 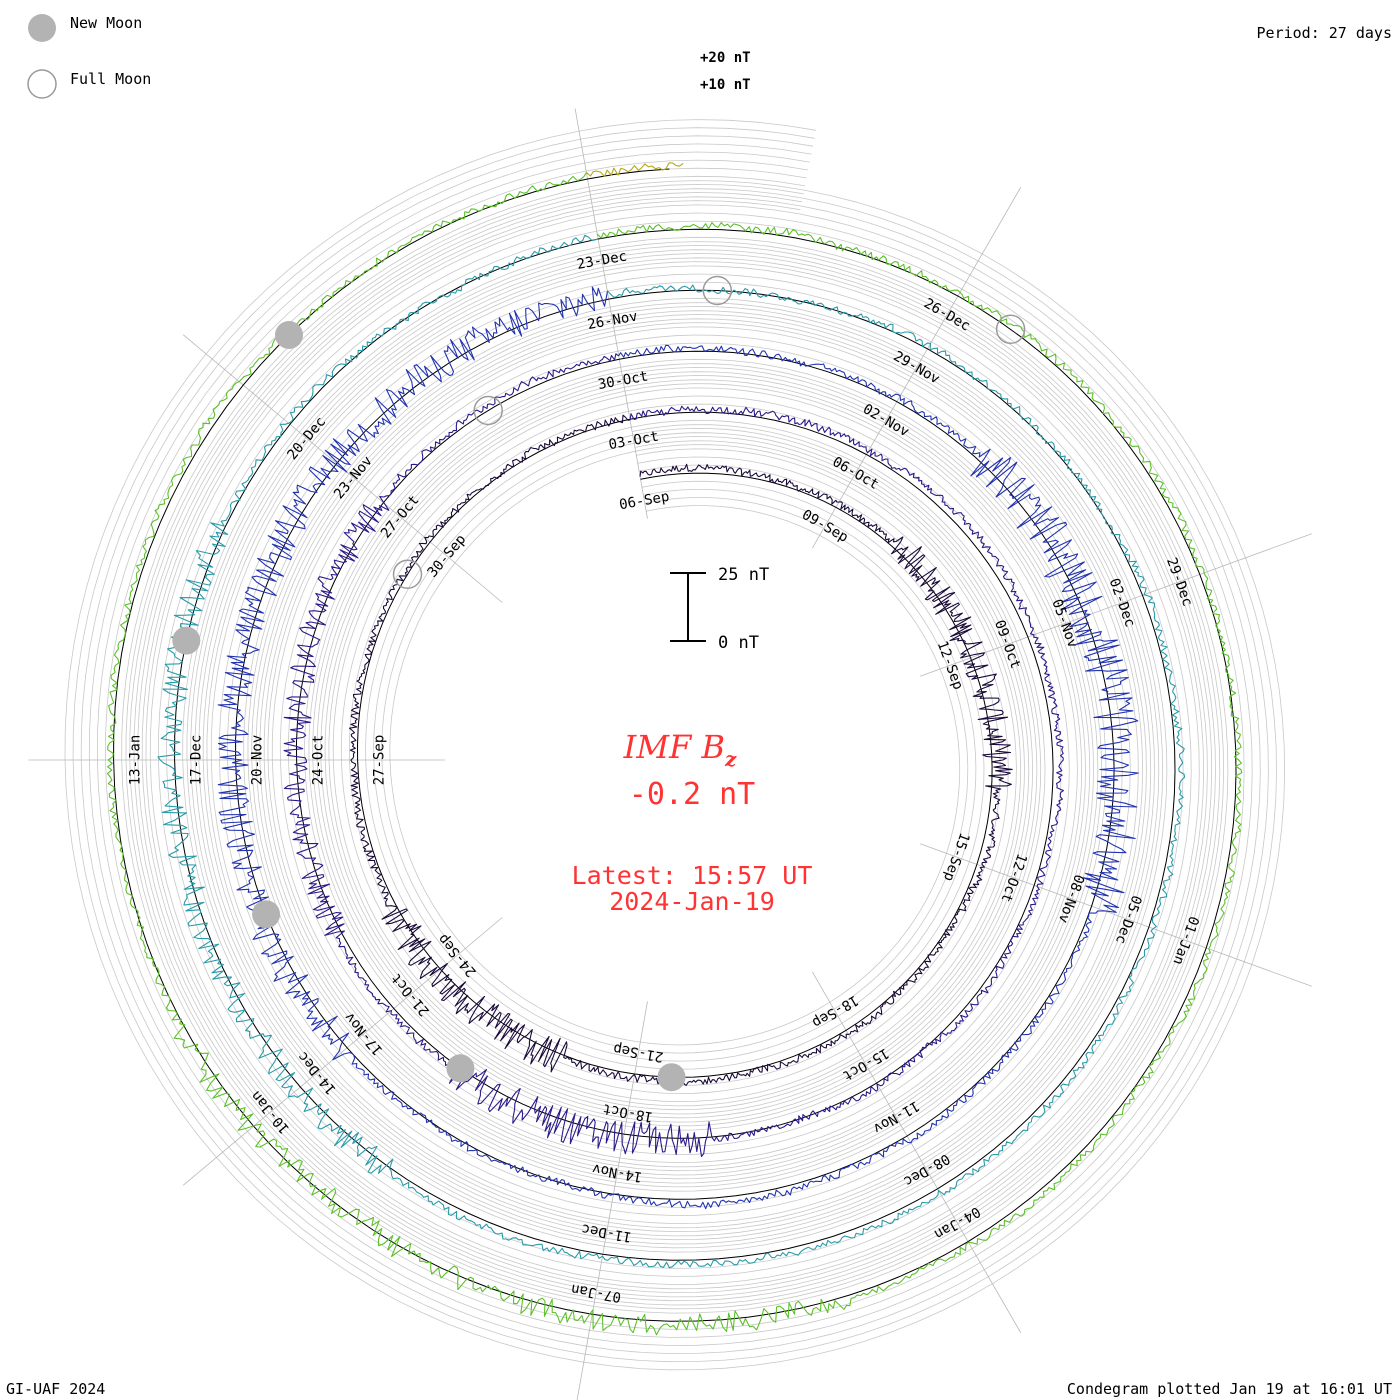 What do you see at coordinates (380, 760) in the screenshot?
I see `date-label-7: 27-Sep` at bounding box center [380, 760].